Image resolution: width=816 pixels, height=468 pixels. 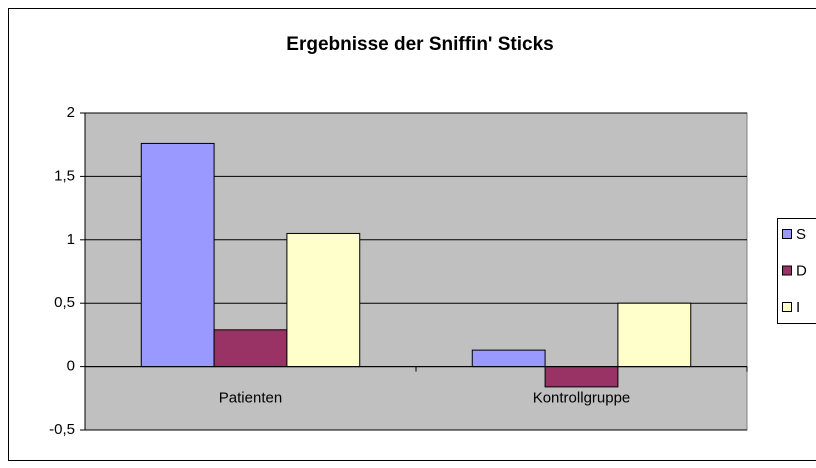 I want to click on y-tick-label: 1,5, so click(x=64, y=175).